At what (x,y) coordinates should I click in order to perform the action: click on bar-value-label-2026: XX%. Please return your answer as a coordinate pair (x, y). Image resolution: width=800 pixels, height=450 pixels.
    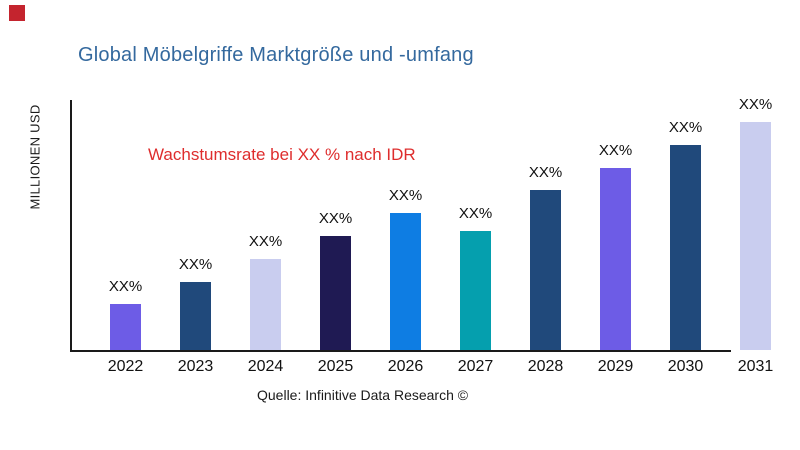
    Looking at the image, I should click on (405, 195).